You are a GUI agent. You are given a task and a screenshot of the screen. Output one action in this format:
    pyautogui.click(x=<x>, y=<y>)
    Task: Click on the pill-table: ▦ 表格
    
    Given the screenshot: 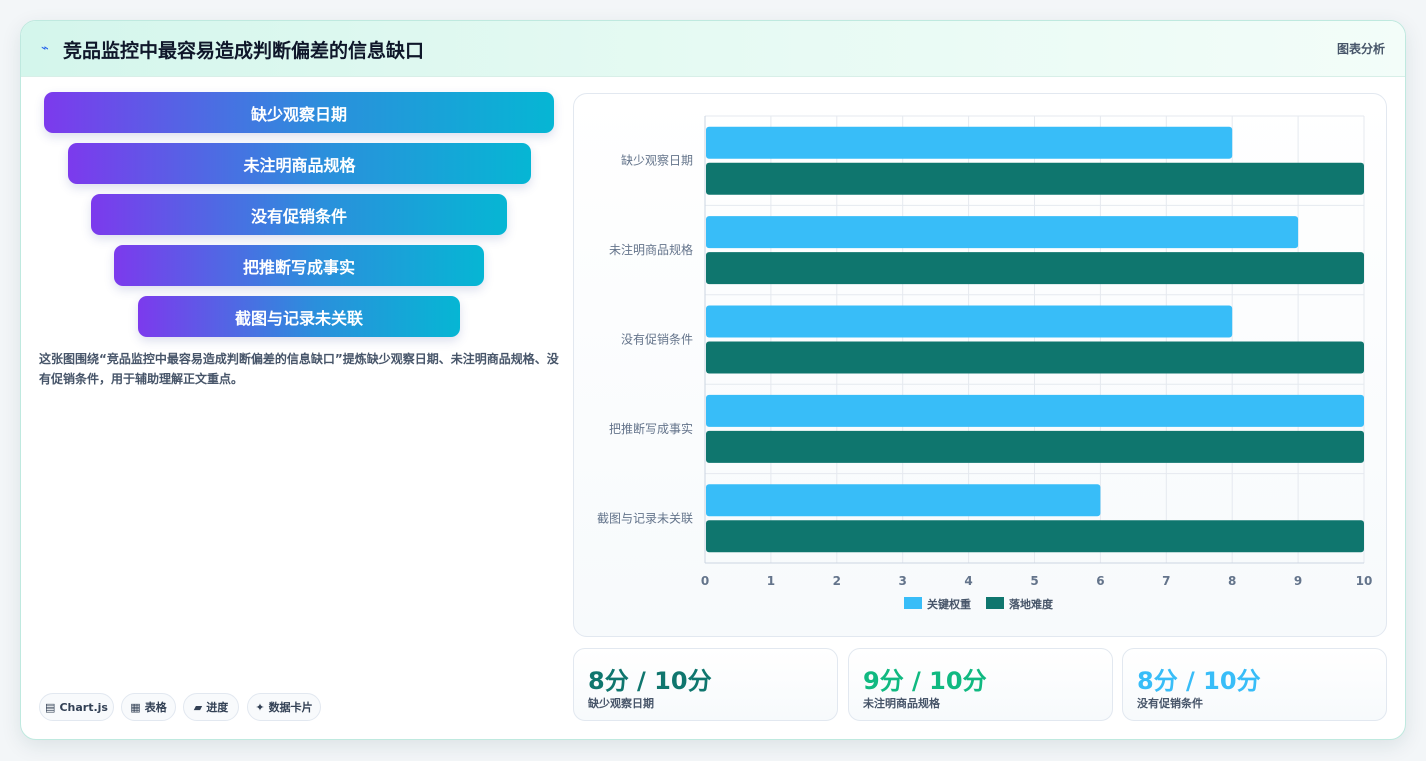 What is the action you would take?
    pyautogui.click(x=148, y=707)
    